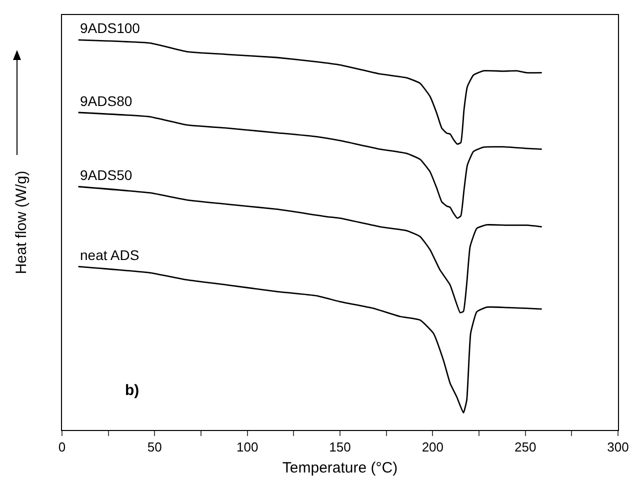  Describe the element at coordinates (62, 447) in the screenshot. I see `x-tick-label: 0` at that location.